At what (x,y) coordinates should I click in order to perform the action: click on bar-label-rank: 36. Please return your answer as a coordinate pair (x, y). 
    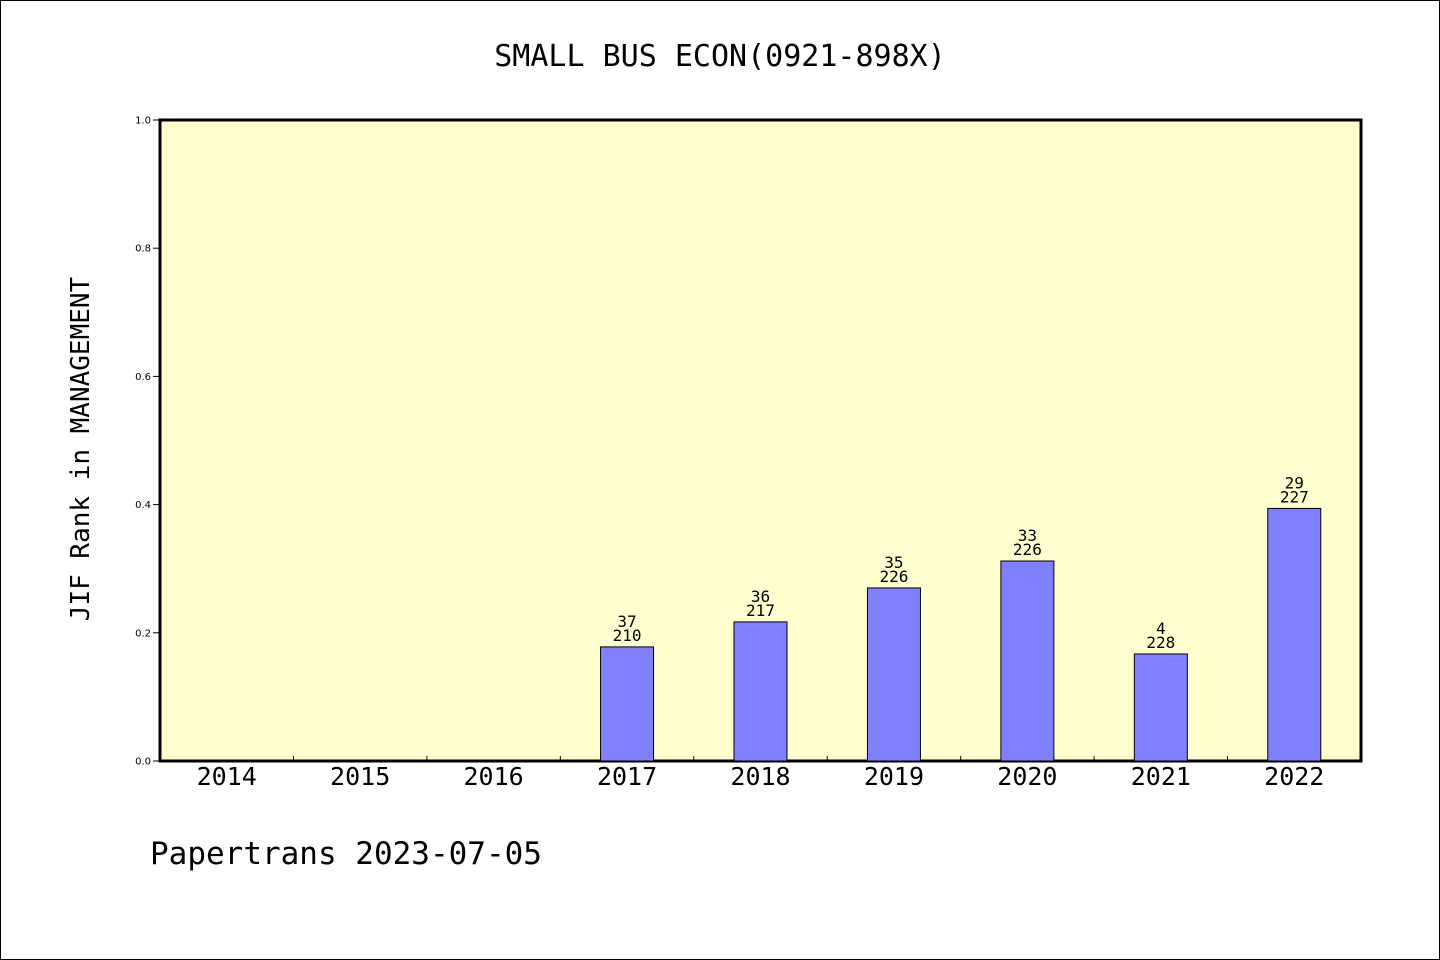
    Looking at the image, I should click on (760, 596).